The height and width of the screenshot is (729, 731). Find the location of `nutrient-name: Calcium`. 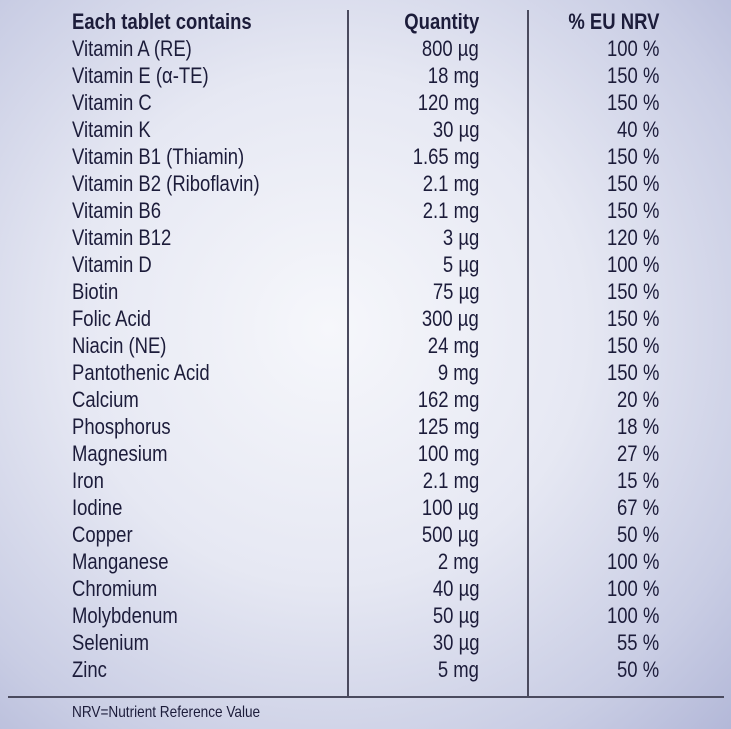

nutrient-name: Calcium is located at coordinates (105, 399).